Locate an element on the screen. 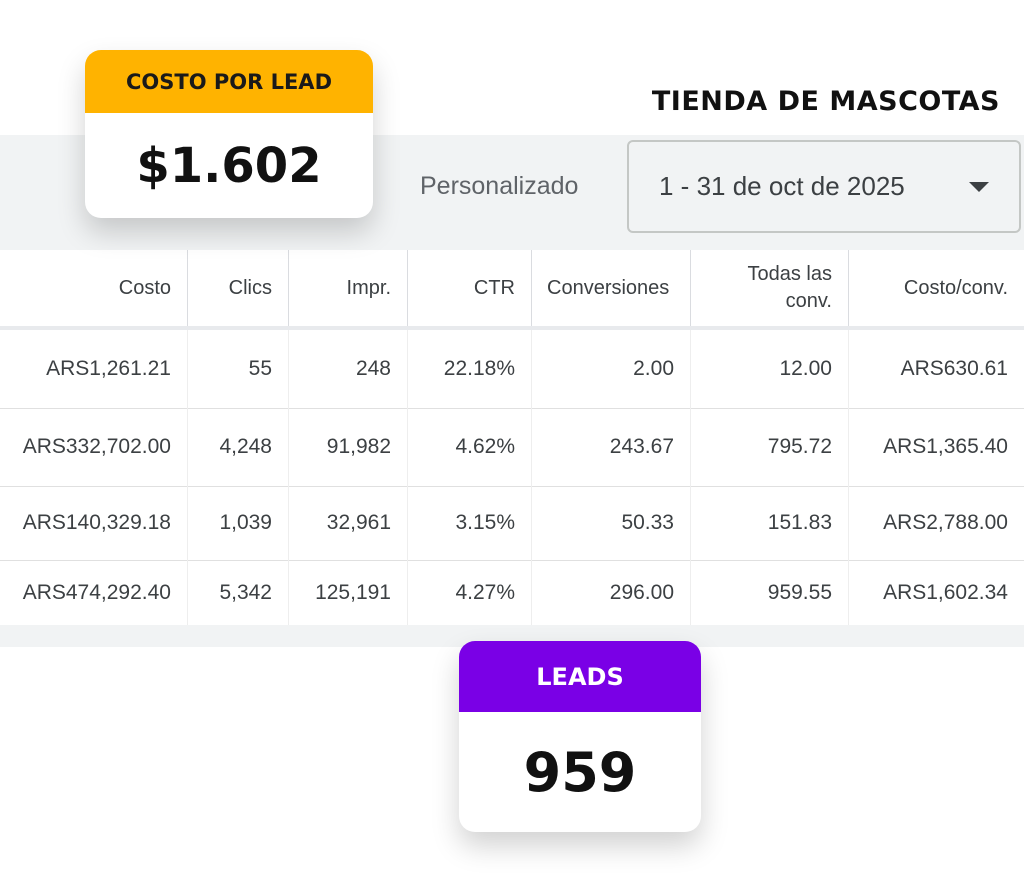 The width and height of the screenshot is (1024, 878). column-header: Clics is located at coordinates (250, 287).